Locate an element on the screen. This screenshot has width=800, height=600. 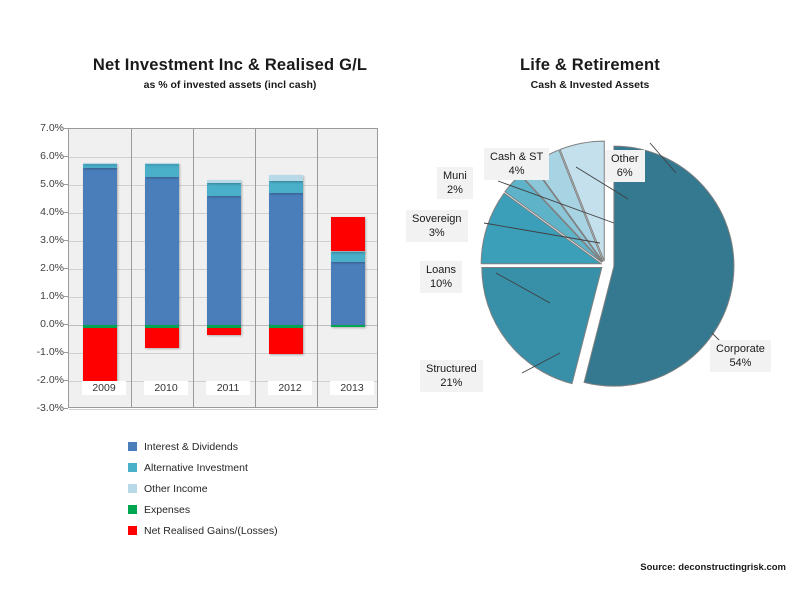
legend-label: Alternative Investment is located at coordinates (196, 467).